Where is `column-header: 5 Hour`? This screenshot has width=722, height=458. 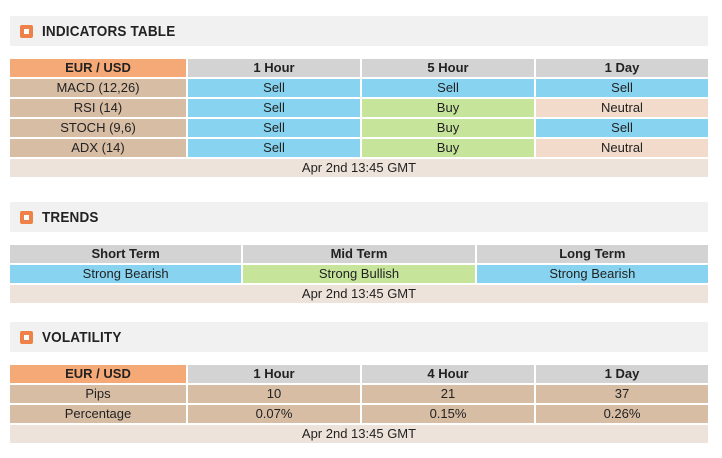
column-header: 5 Hour is located at coordinates (448, 68).